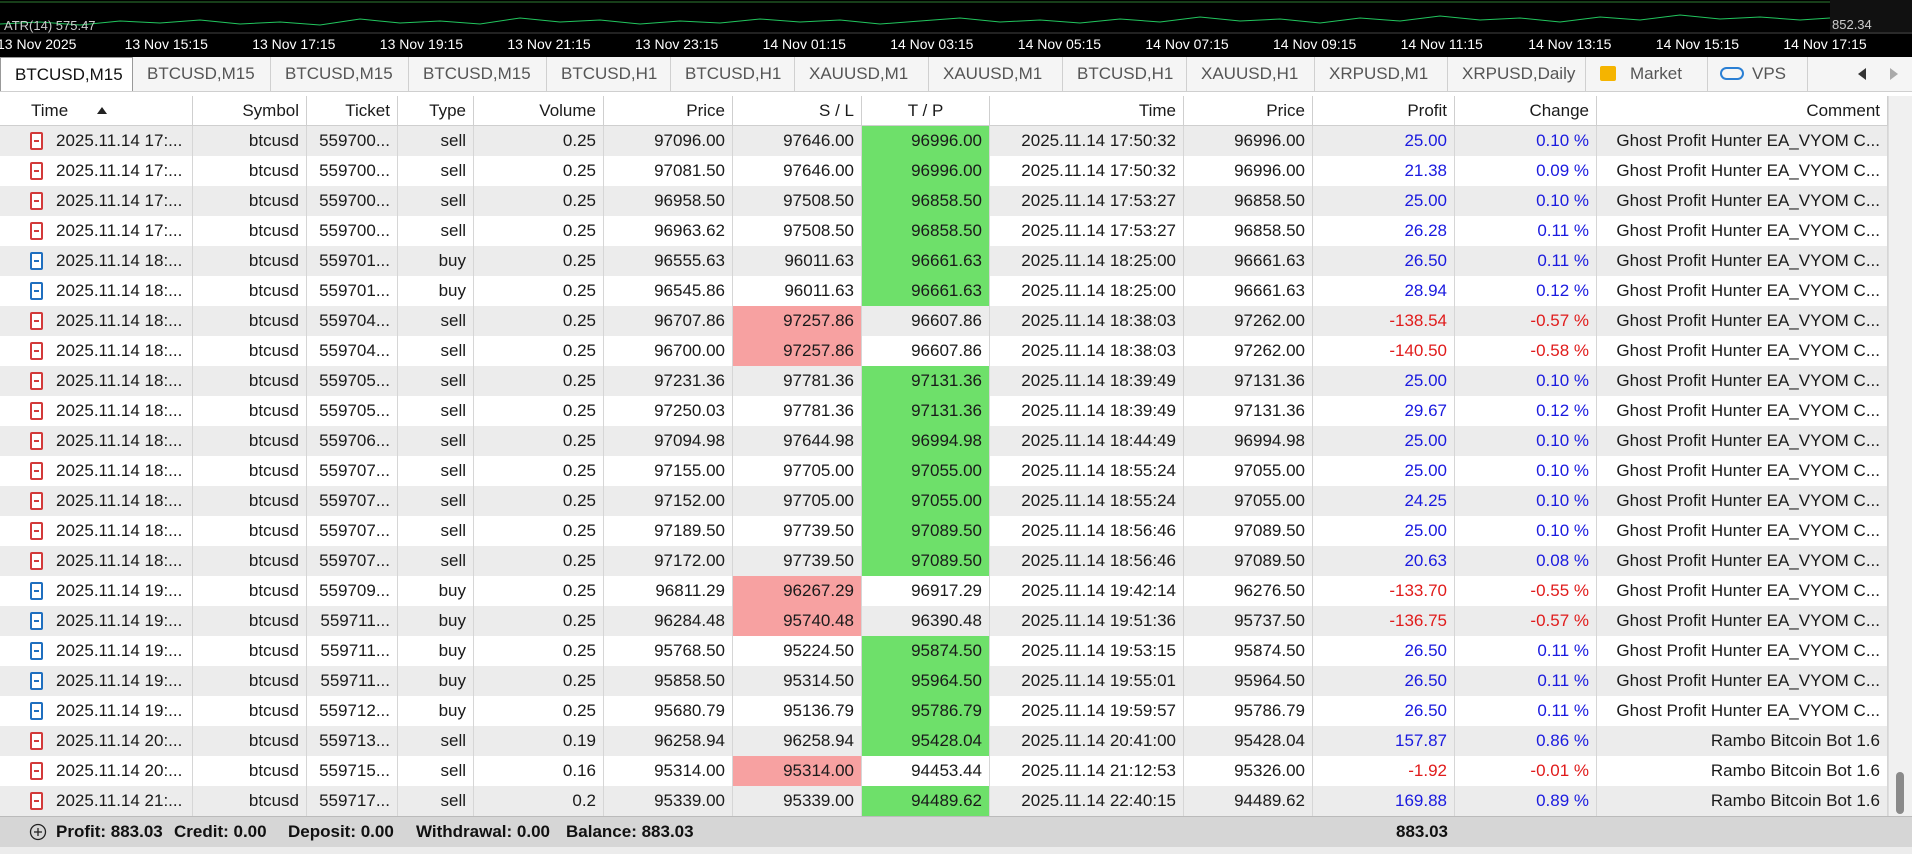 This screenshot has height=854, width=1912. Describe the element at coordinates (1381, 74) in the screenshot. I see `chart-tab: XRPUSD,M1` at that location.